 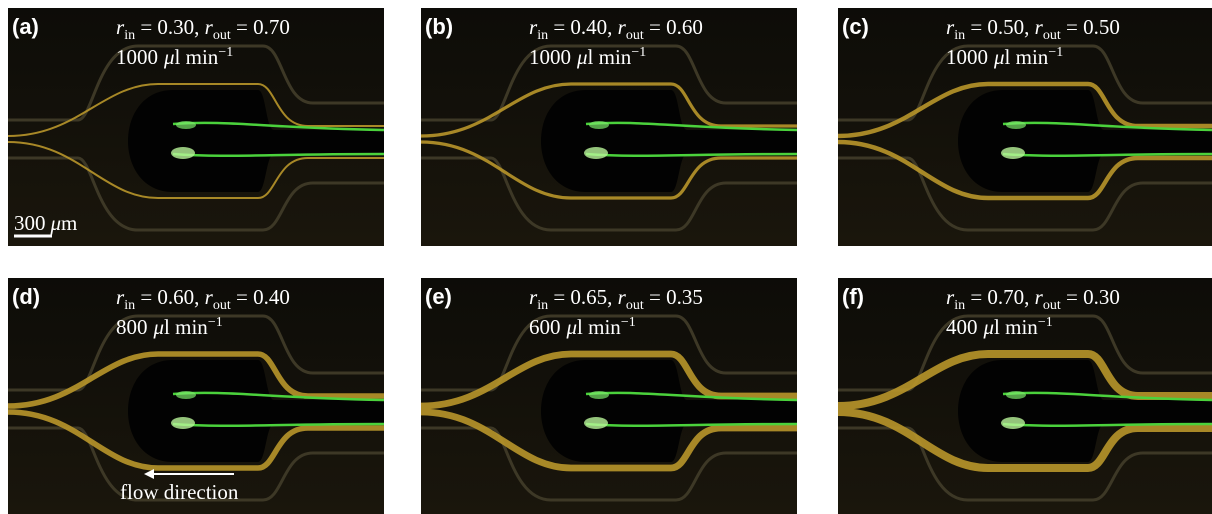 I want to click on r-out: 0.60, so click(x=684, y=27).